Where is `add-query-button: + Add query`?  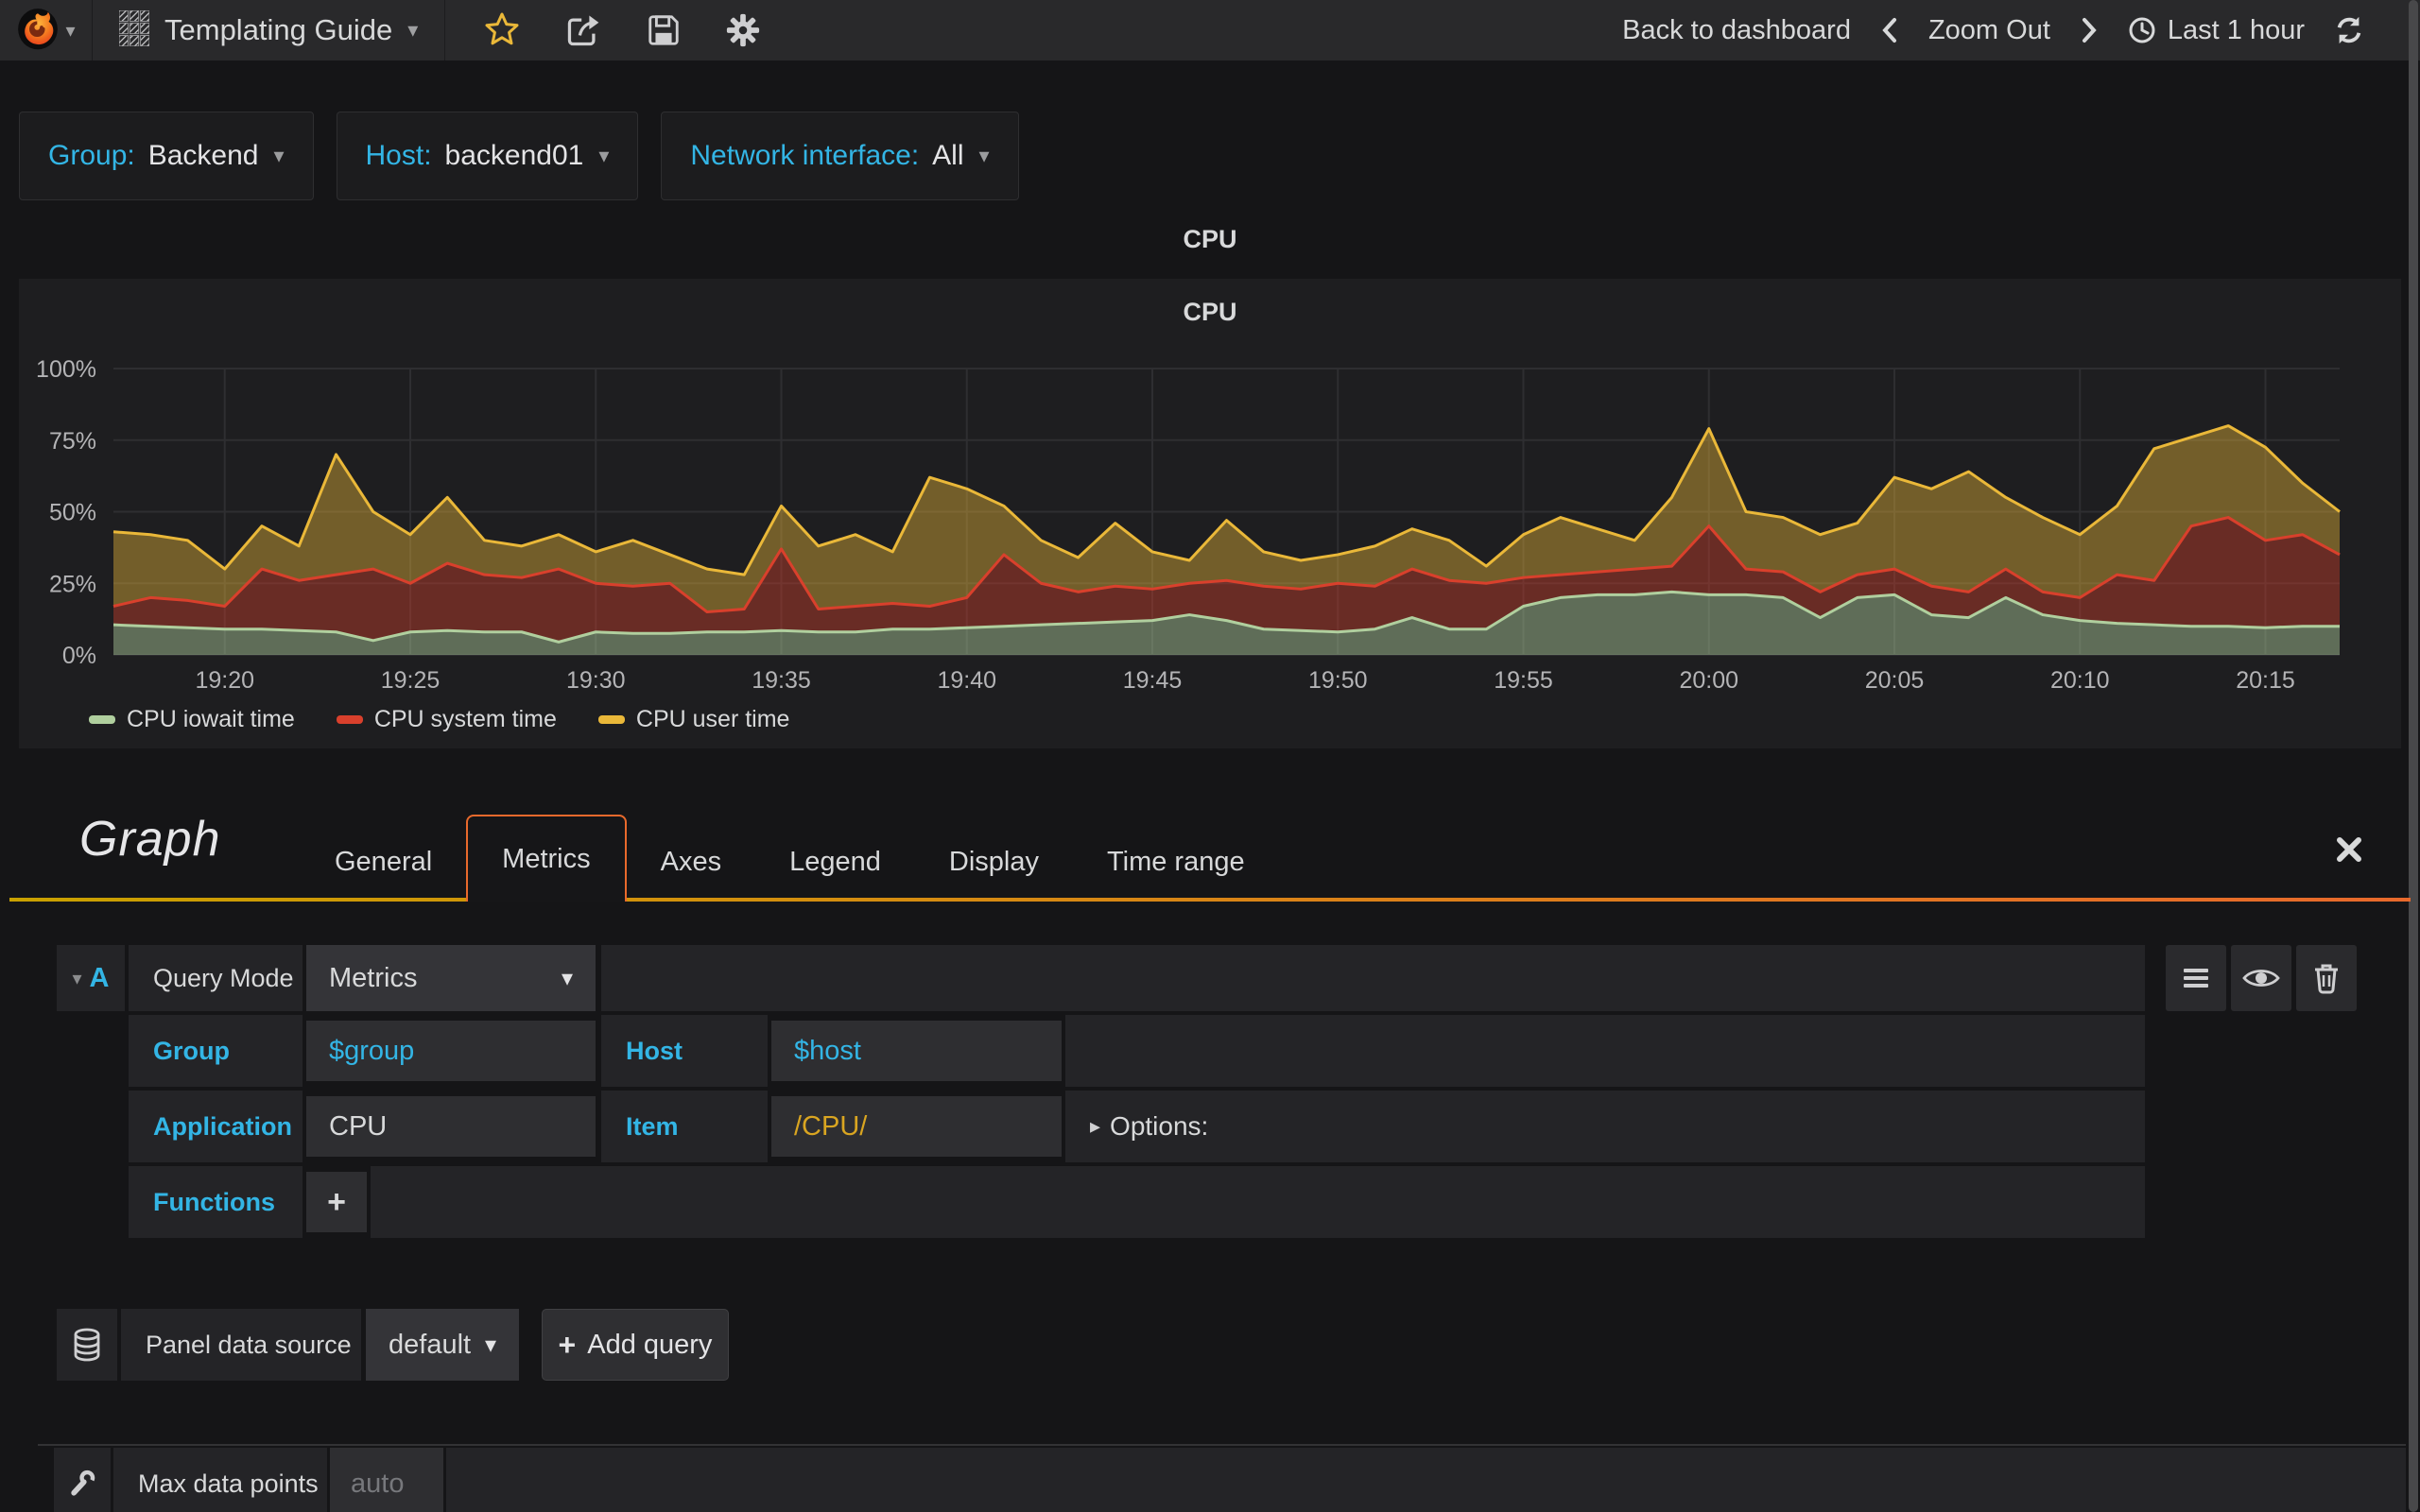 add-query-button: + Add query is located at coordinates (635, 1345).